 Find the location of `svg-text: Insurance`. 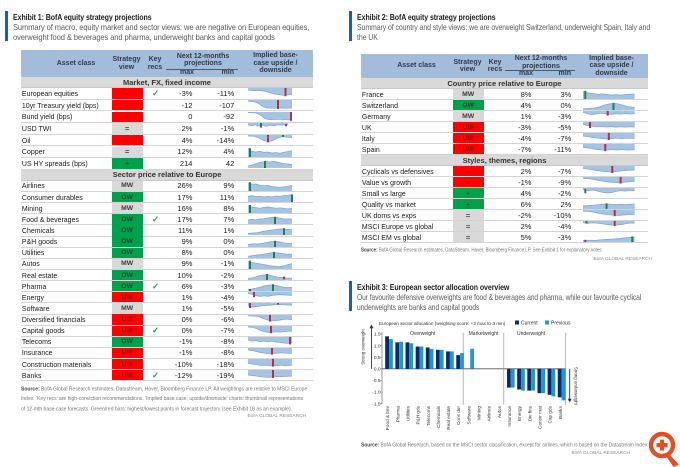

svg-text: Insurance is located at coordinates (509, 416).